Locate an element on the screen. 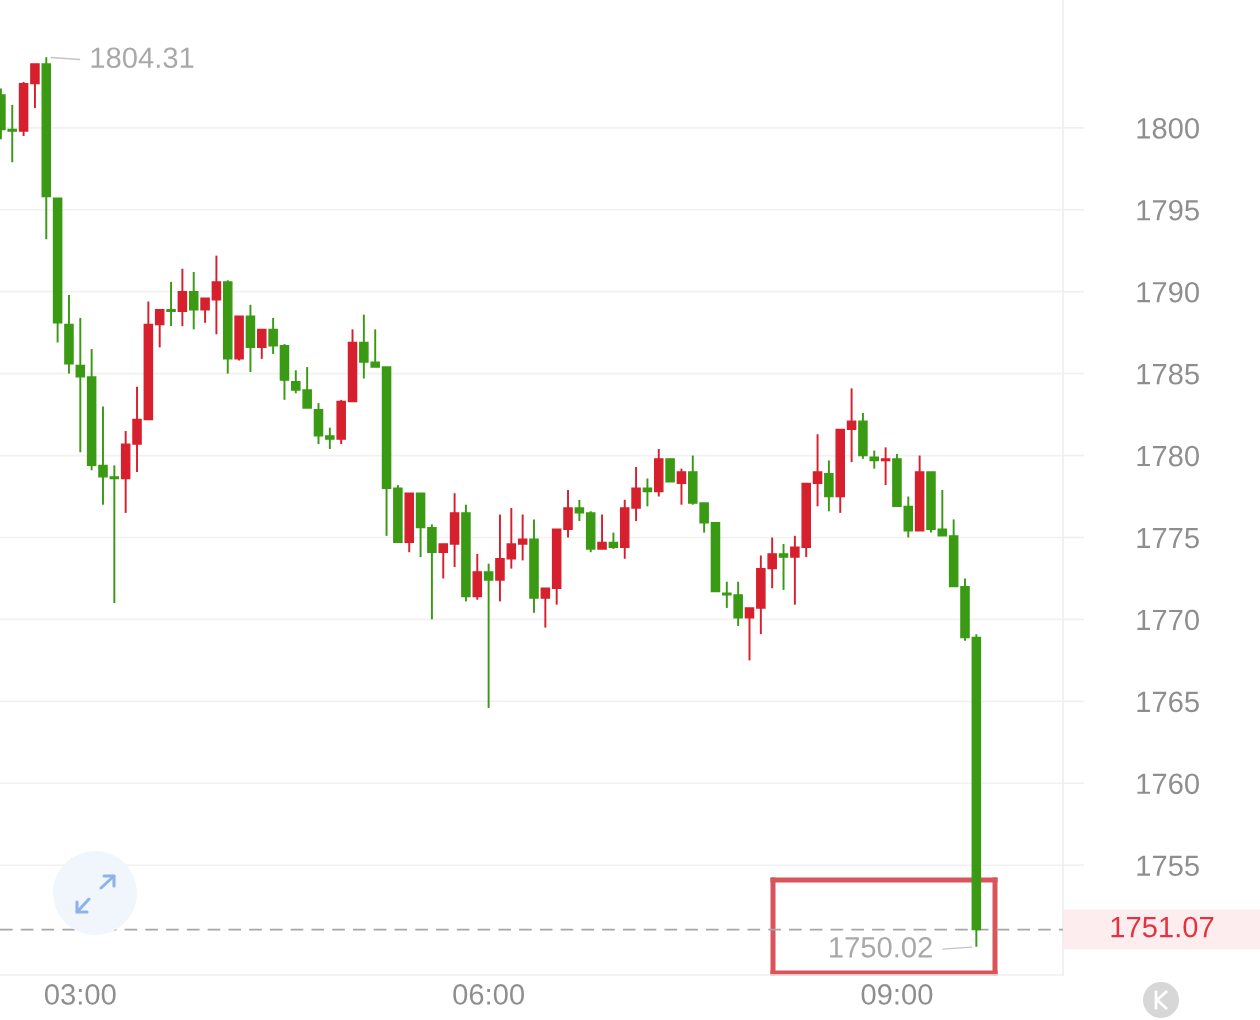 Image resolution: width=1260 pixels, height=1020 pixels. annotation: 1804.31 is located at coordinates (142, 58).